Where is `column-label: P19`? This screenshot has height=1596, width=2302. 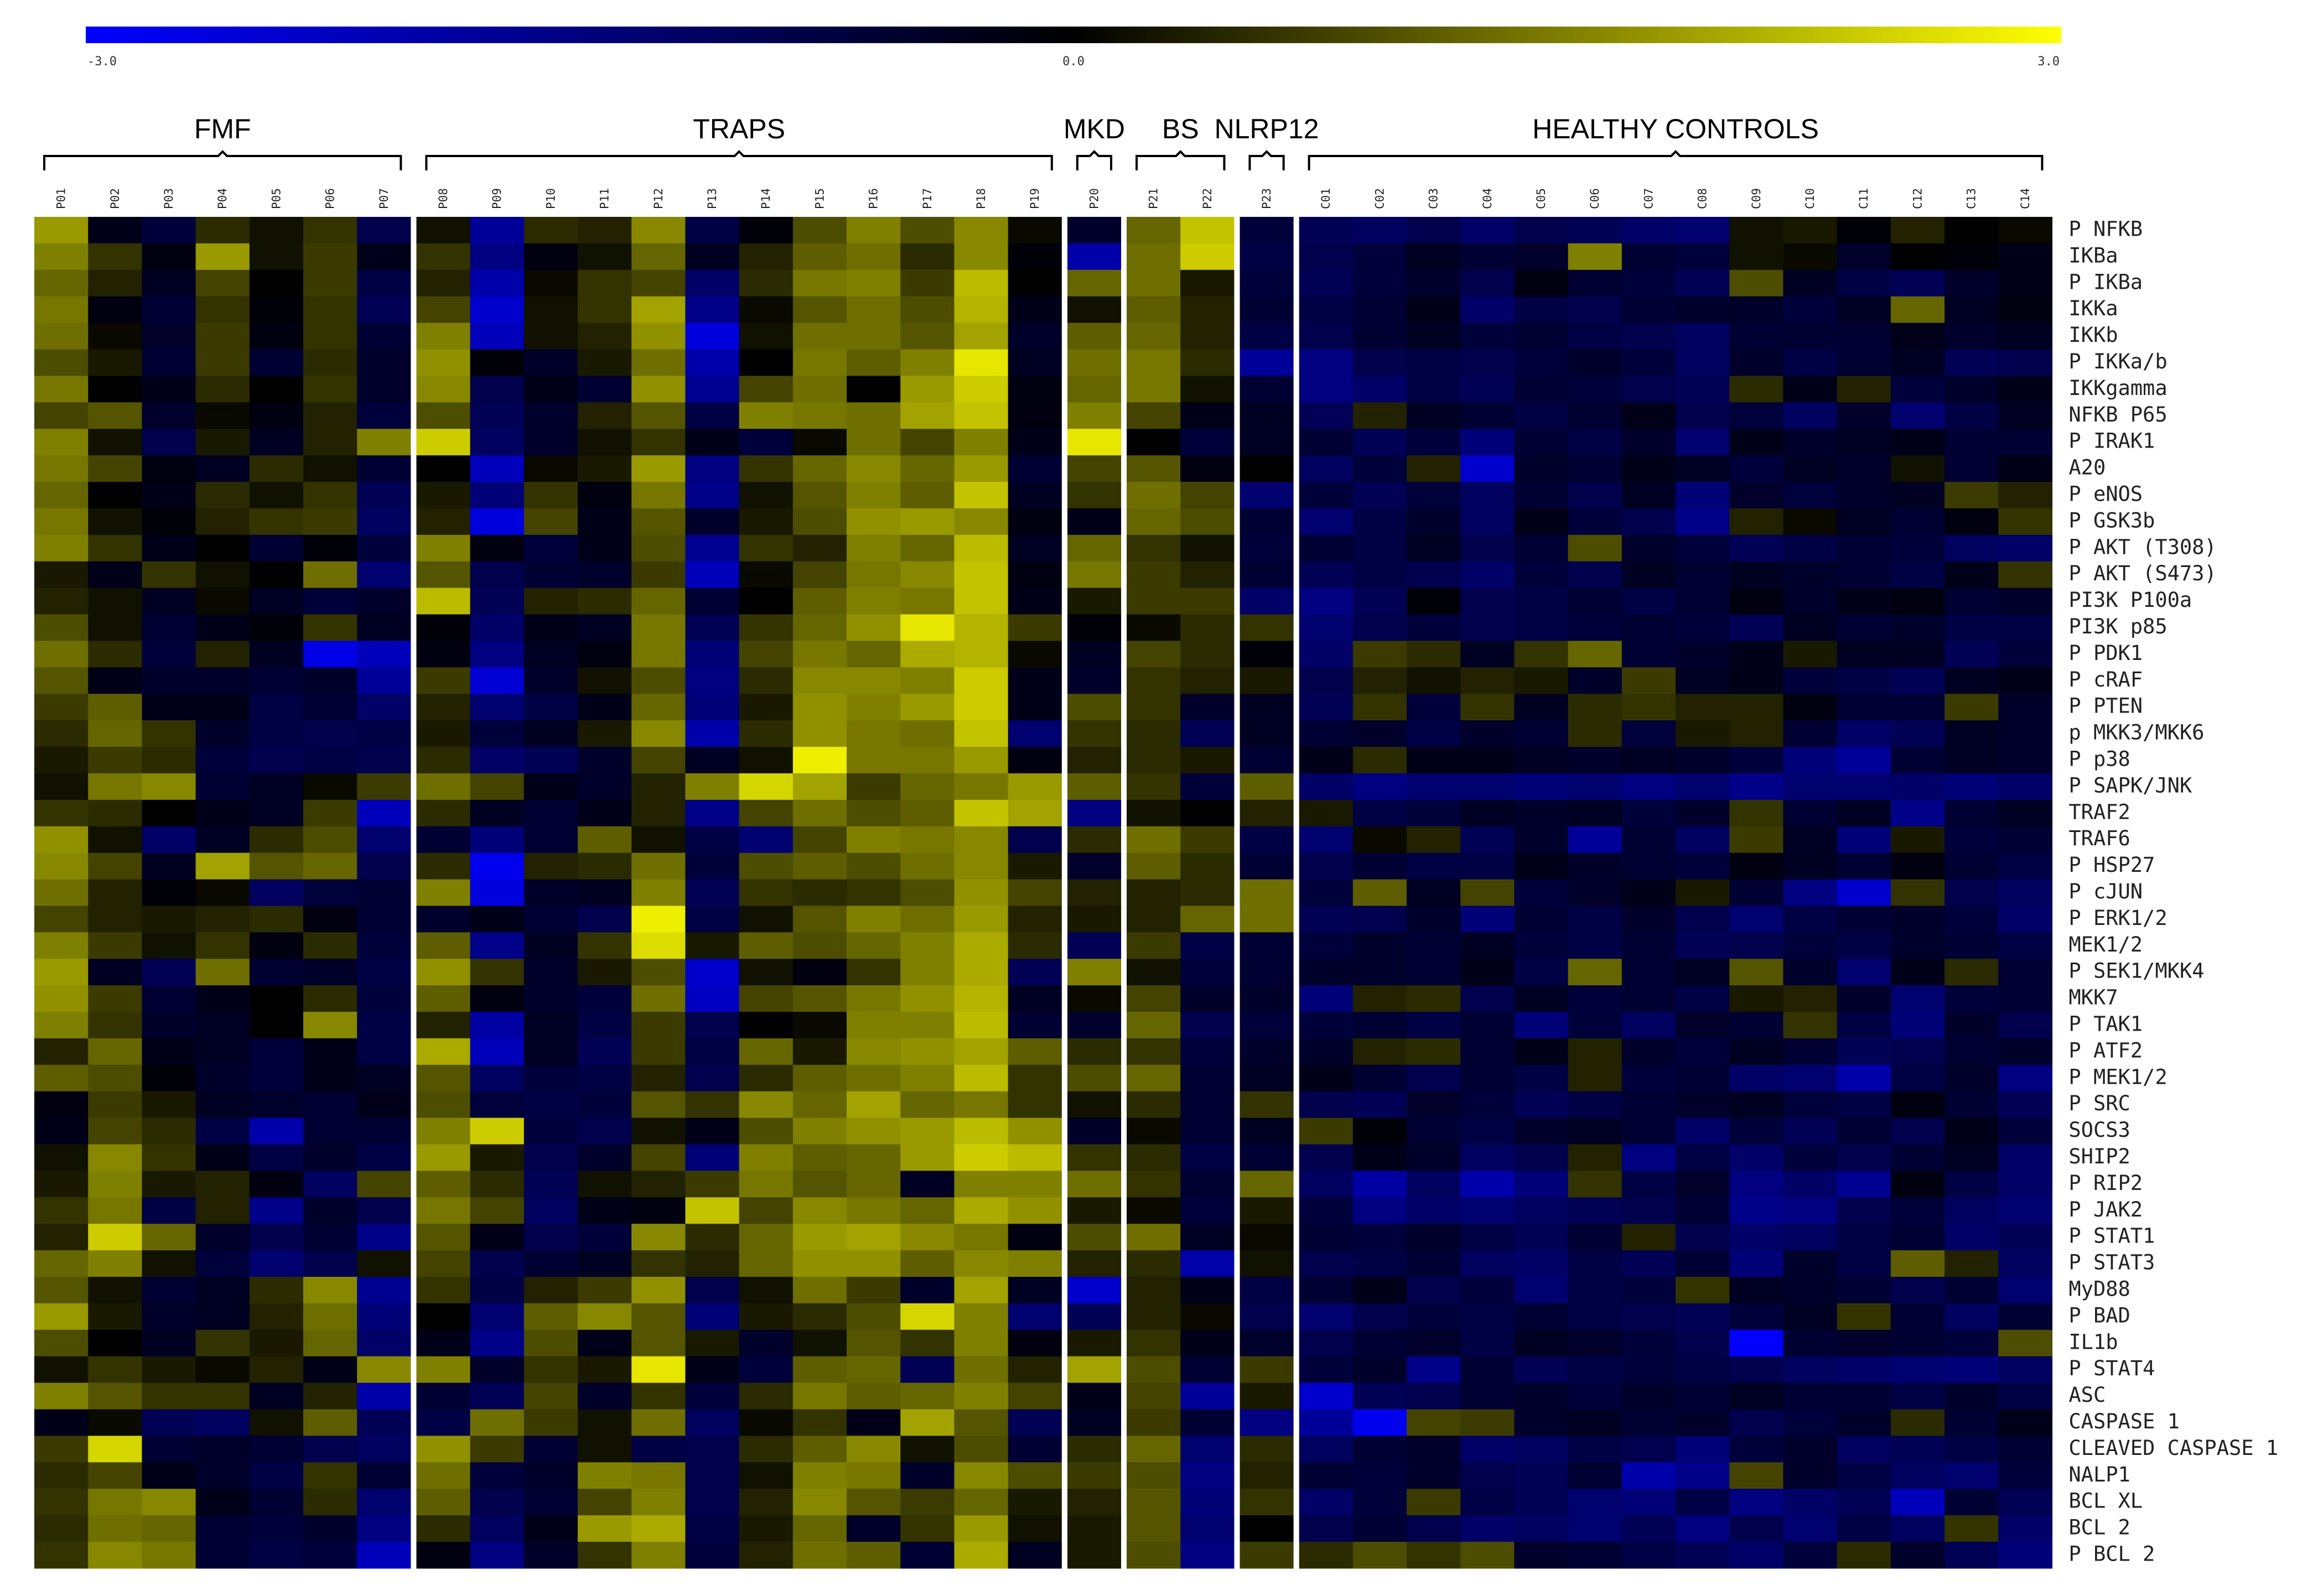 column-label: P19 is located at coordinates (1034, 198).